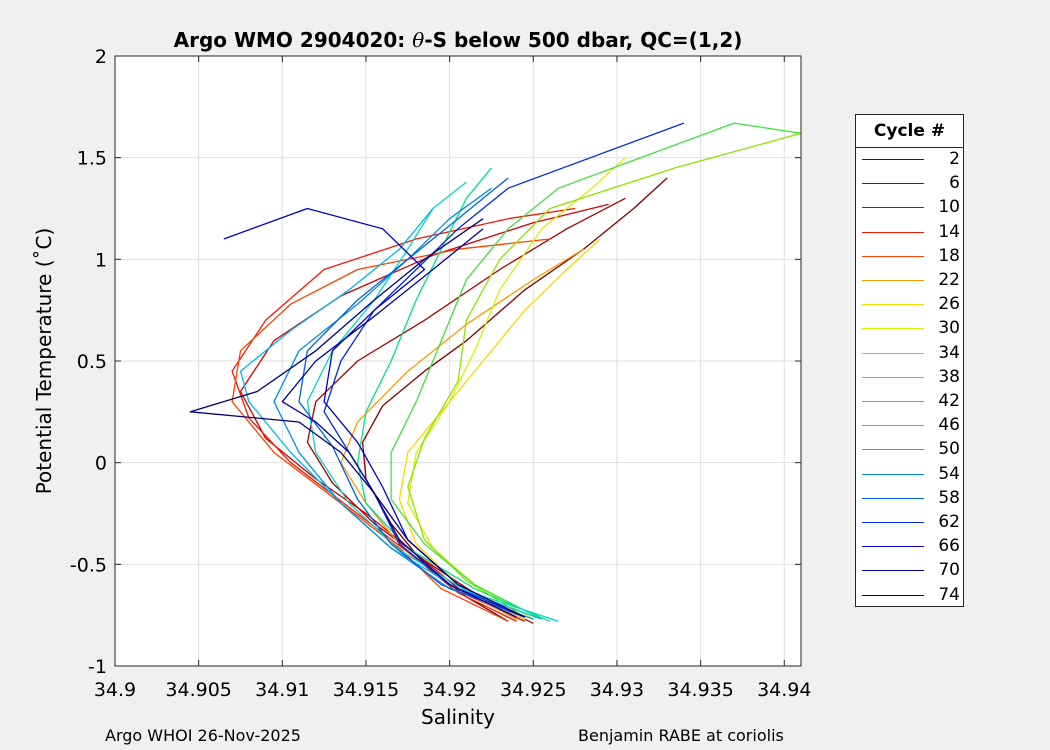  Describe the element at coordinates (949, 352) in the screenshot. I see `legend-label: 34` at that location.